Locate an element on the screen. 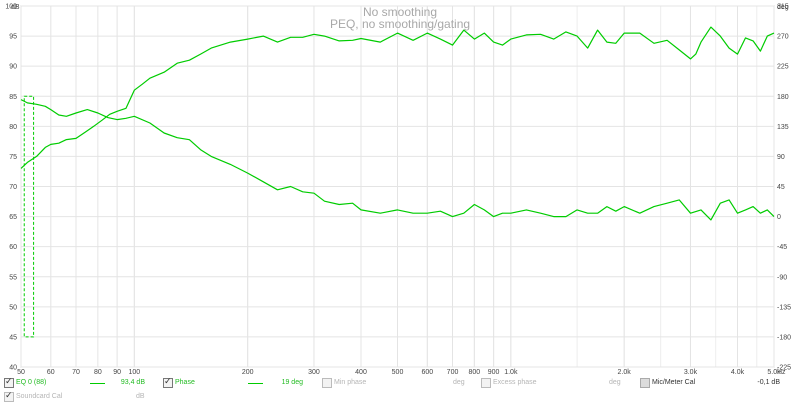 The width and height of the screenshot is (800, 404). x-axis-unit: Hz is located at coordinates (781, 371).